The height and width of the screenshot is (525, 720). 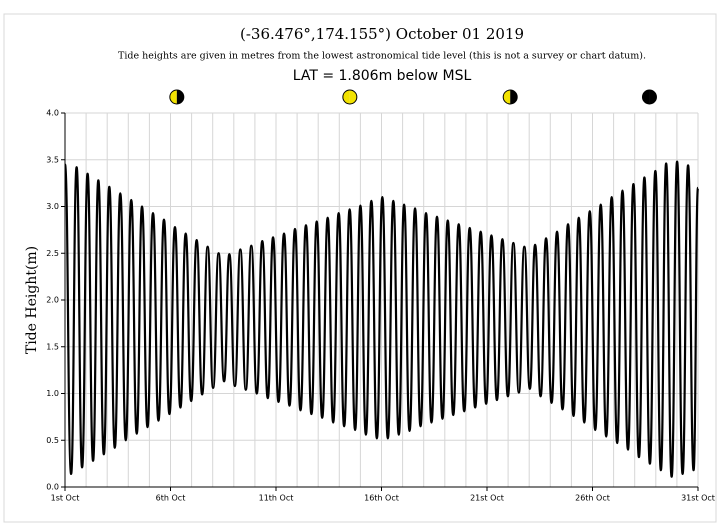 I want to click on x-tick-label: 11th Oct, so click(x=276, y=498).